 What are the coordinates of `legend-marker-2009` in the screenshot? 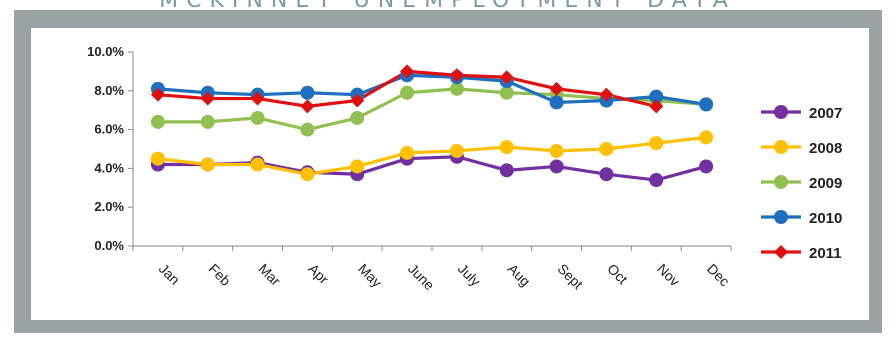 It's located at (781, 182).